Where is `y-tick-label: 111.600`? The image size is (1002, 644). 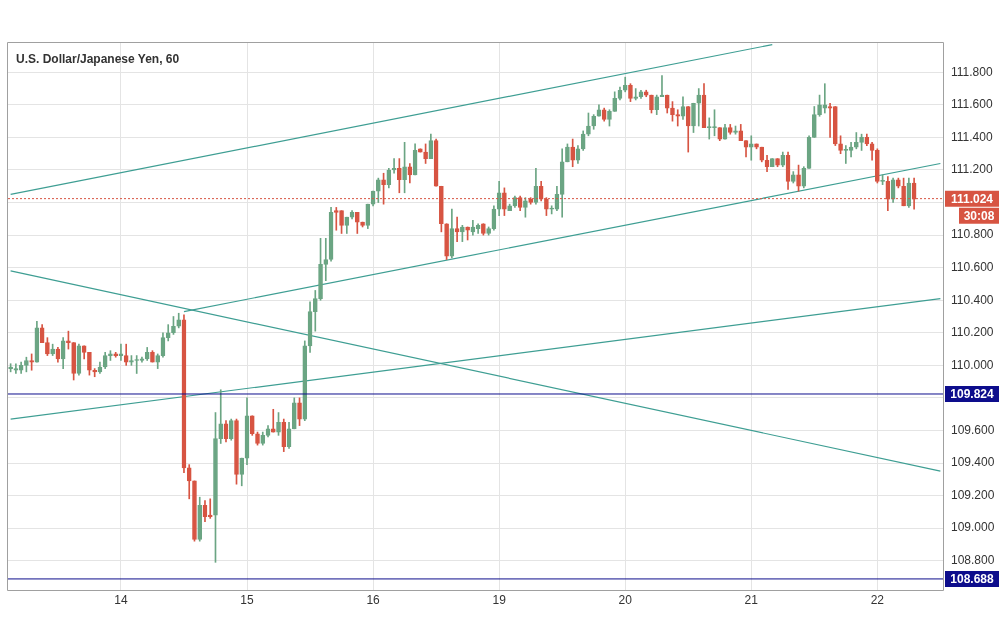
y-tick-label: 111.600 is located at coordinates (972, 104).